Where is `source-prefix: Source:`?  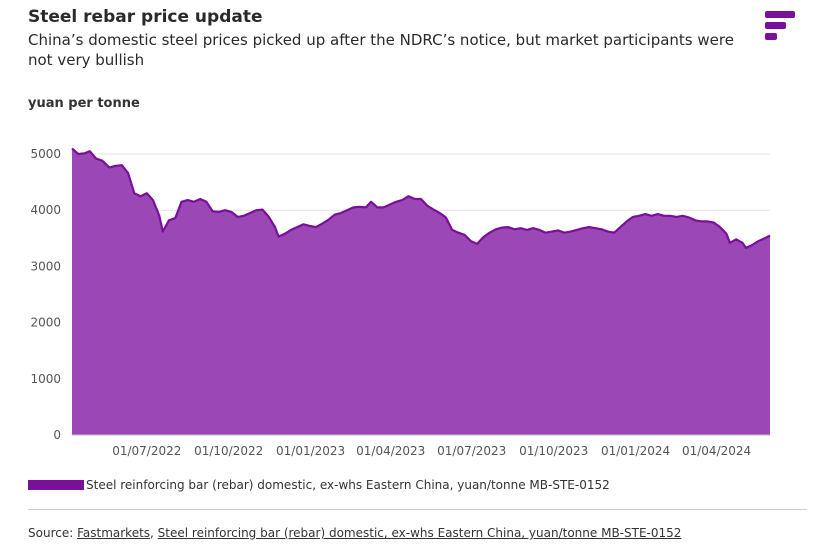
source-prefix: Source: is located at coordinates (53, 533).